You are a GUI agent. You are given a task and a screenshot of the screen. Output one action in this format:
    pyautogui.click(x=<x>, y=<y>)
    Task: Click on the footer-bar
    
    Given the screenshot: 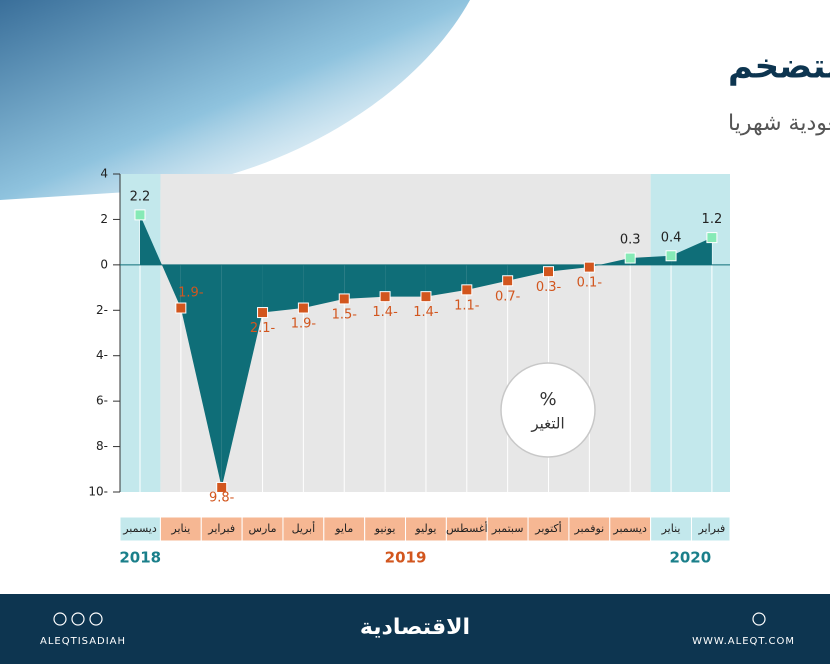 What is the action you would take?
    pyautogui.click(x=415, y=629)
    